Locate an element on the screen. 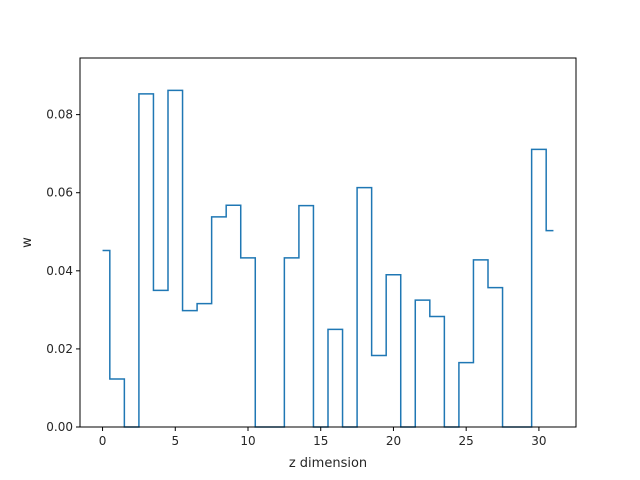  x-axis-label: z dimension is located at coordinates (328, 463).